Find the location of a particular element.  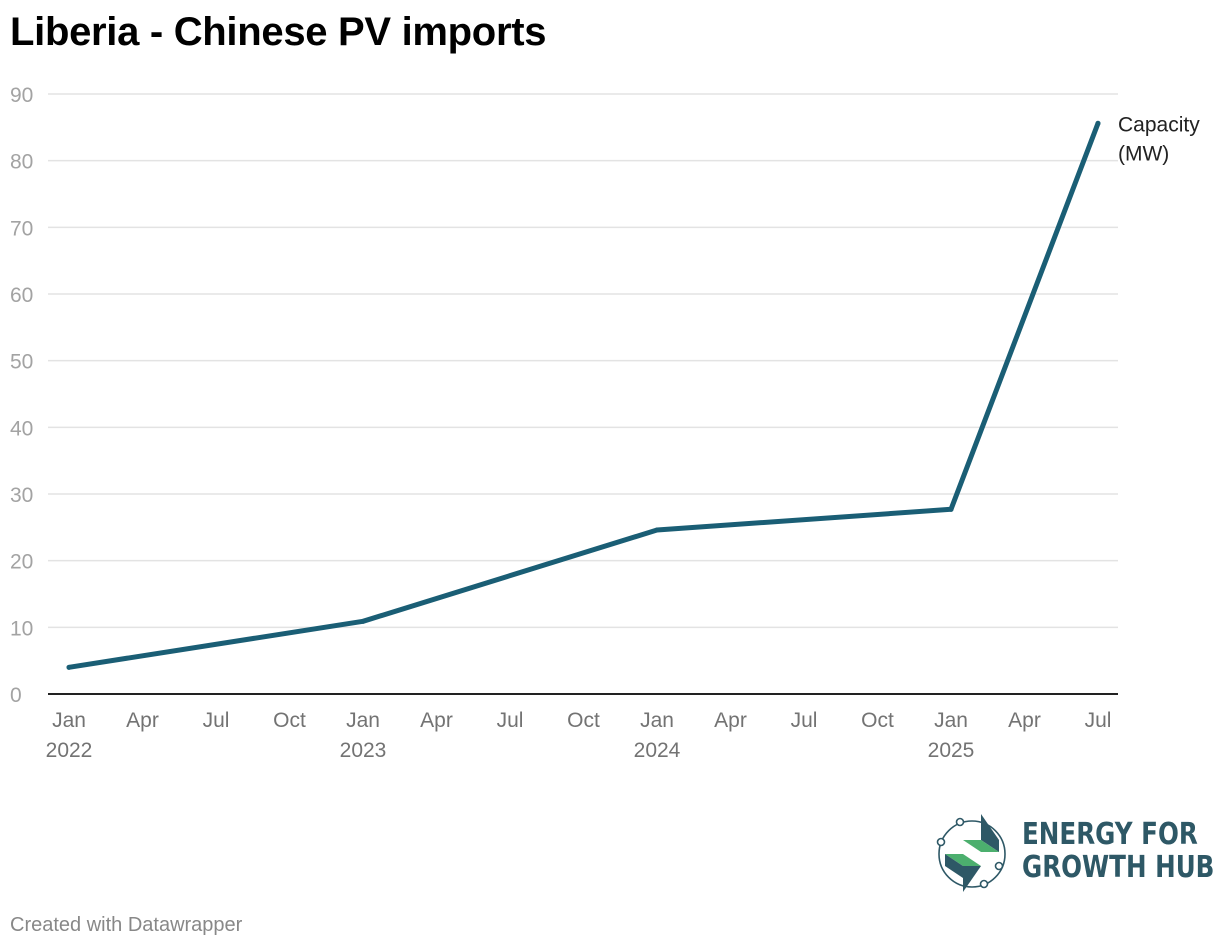

y-tick-label: 30 is located at coordinates (21, 495).